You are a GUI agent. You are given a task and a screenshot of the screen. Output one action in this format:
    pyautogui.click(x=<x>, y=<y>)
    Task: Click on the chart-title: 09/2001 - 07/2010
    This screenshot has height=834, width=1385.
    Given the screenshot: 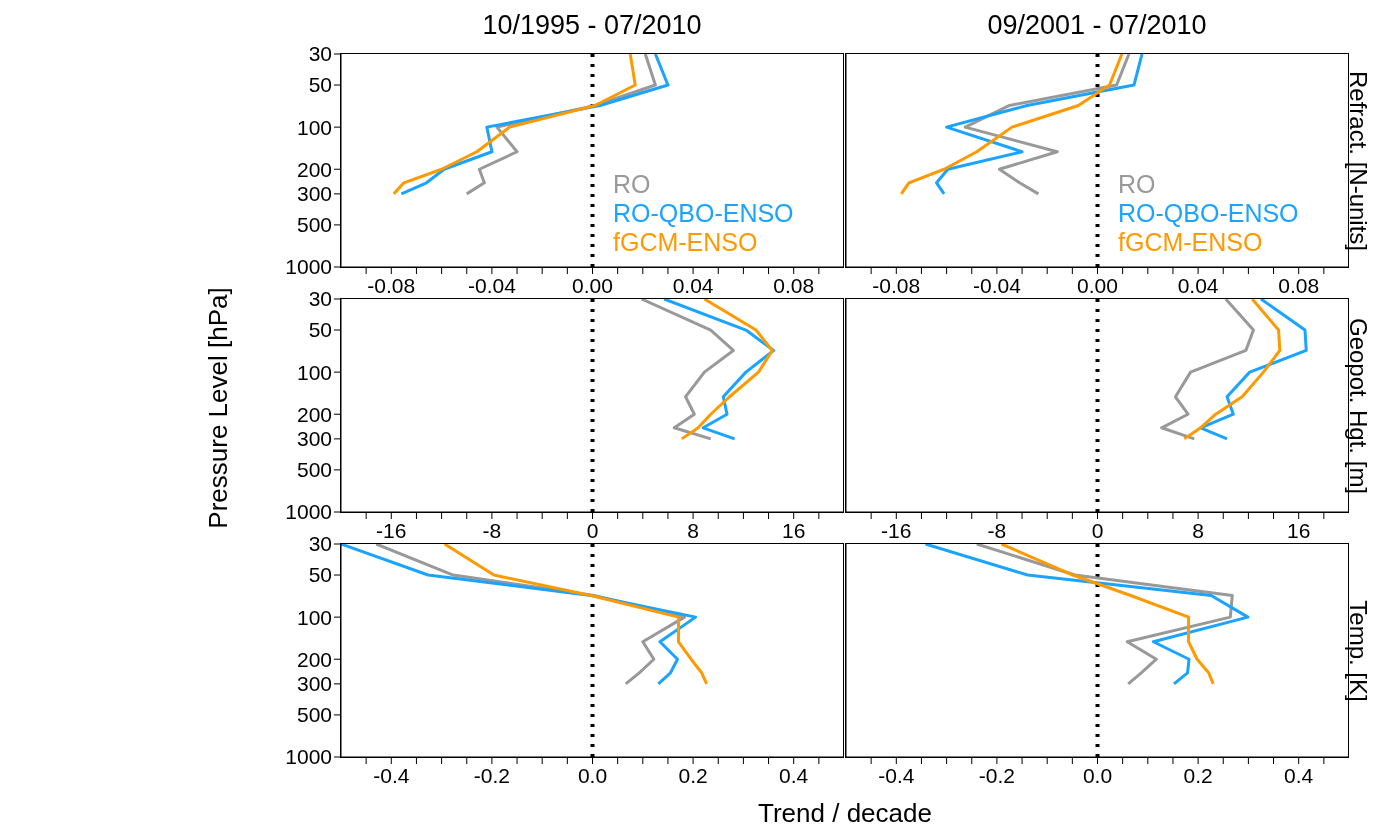 What is the action you would take?
    pyautogui.click(x=1097, y=25)
    